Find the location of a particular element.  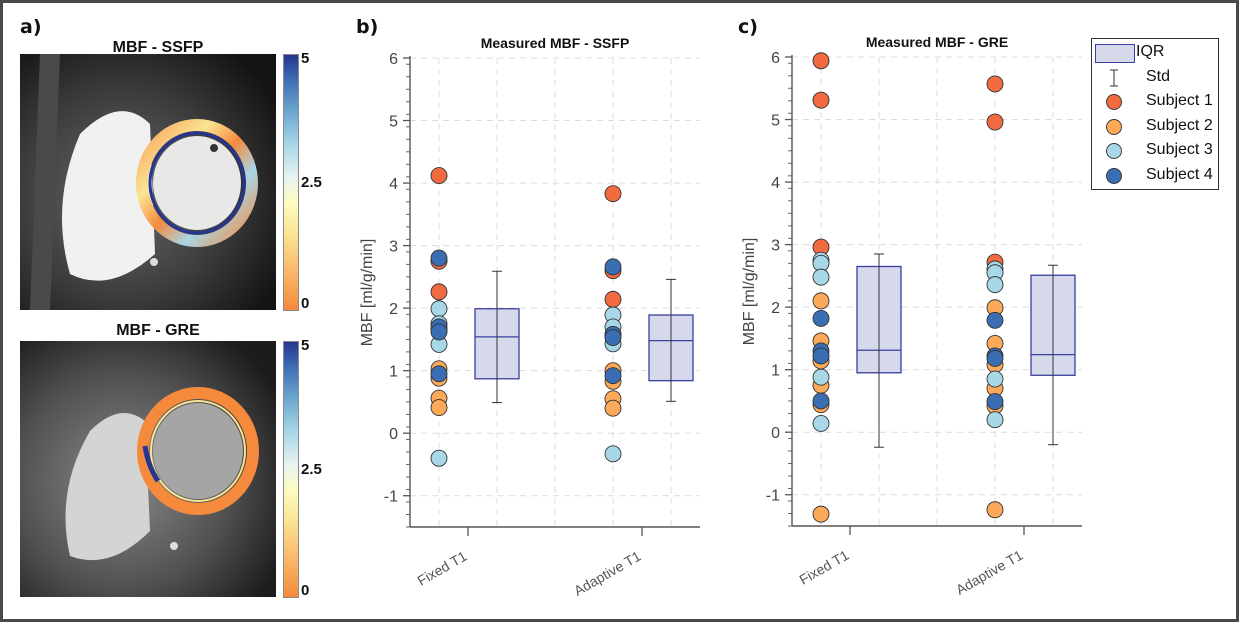

mri-ssfp-image is located at coordinates (148, 182).